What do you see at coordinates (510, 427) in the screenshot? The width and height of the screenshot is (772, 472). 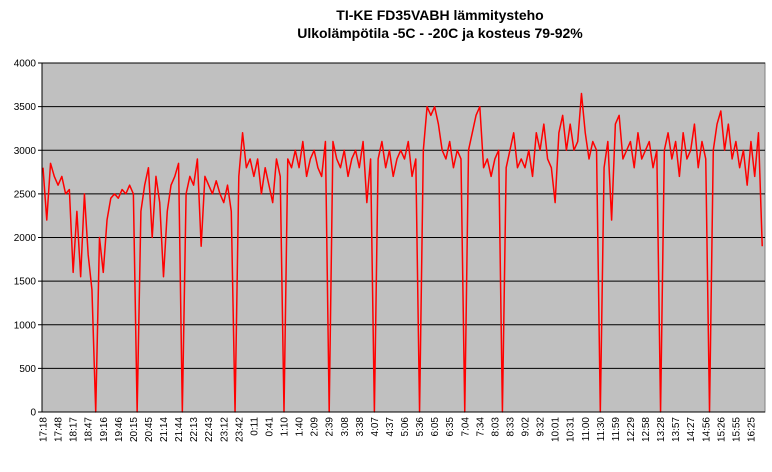 I see `x-tick-label: 8:33` at bounding box center [510, 427].